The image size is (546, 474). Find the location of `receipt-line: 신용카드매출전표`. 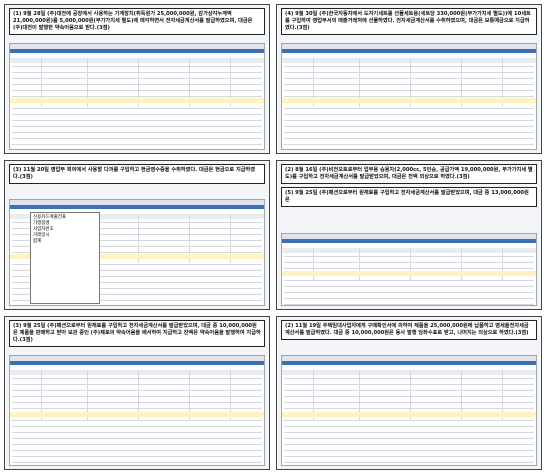

receipt-line: 신용카드매출전표 is located at coordinates (50, 217).